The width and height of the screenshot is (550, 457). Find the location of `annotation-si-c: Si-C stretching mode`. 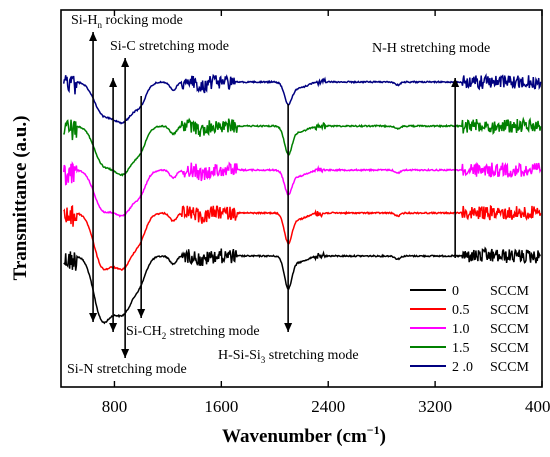

annotation-si-c: Si-C stretching mode is located at coordinates (169, 46).